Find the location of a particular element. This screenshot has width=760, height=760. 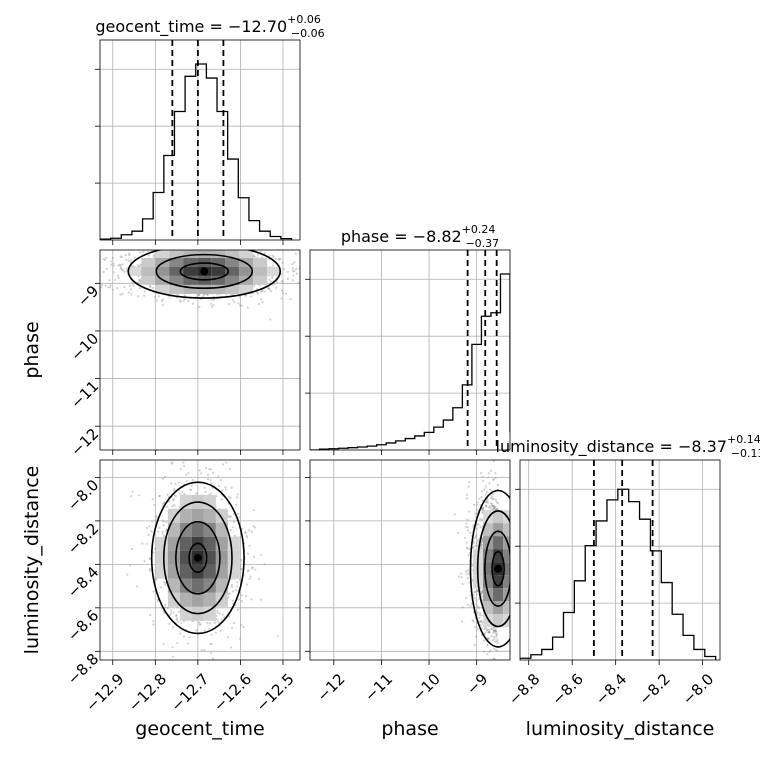

contour-line is located at coordinates (204, 274).